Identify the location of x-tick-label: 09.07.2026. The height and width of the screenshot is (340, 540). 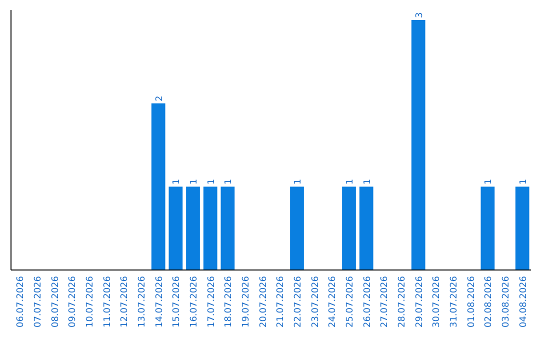
(73, 302).